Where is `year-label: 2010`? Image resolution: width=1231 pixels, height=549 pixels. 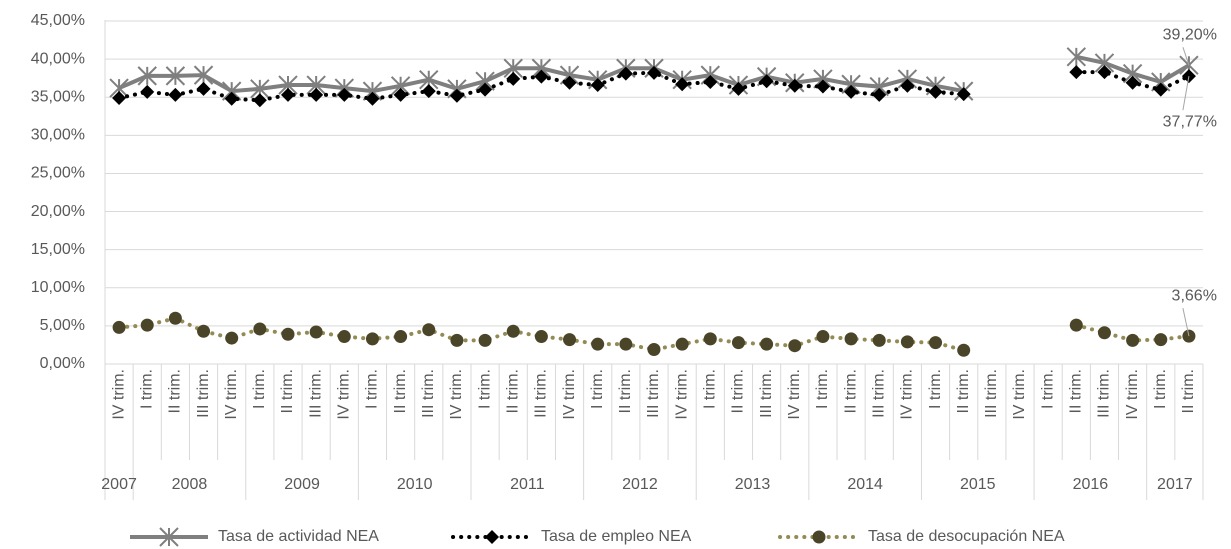 year-label: 2010 is located at coordinates (415, 484).